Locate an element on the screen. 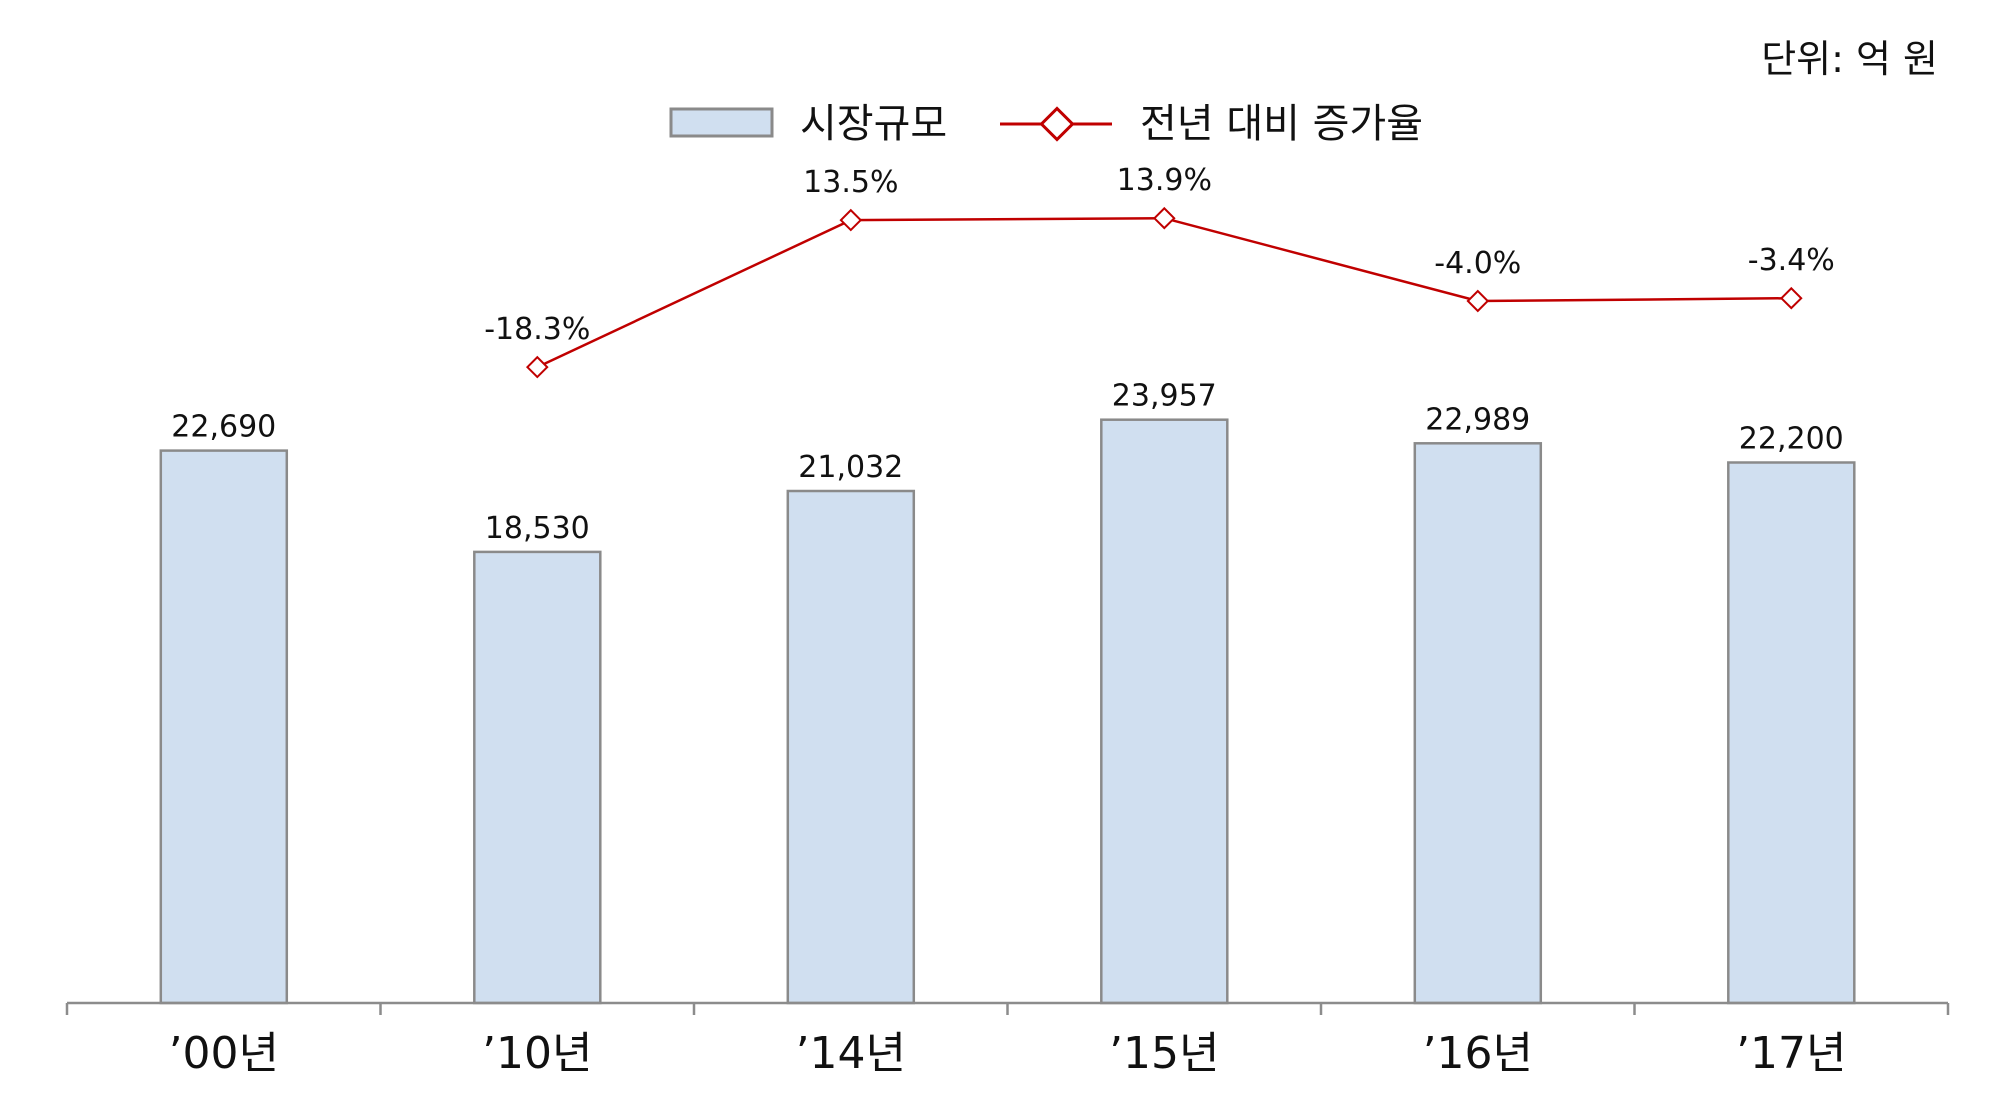 The image size is (2000, 1106). legend-line-marker is located at coordinates (1057, 124).